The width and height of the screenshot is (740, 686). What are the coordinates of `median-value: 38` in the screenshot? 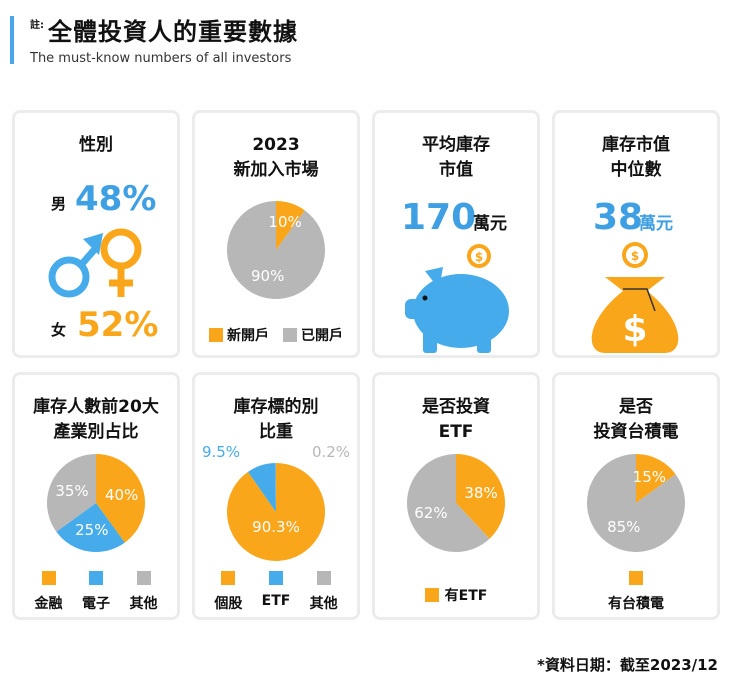 It's located at (618, 217).